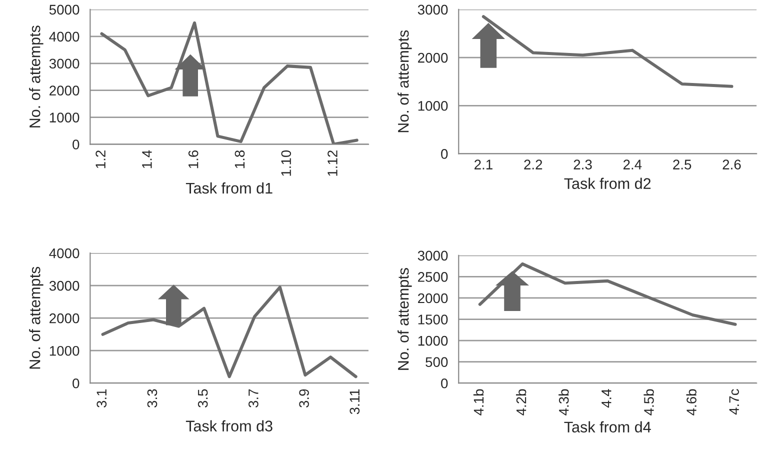 This screenshot has height=473, width=784. I want to click on x-tick-label: 4.1b, so click(478, 402).